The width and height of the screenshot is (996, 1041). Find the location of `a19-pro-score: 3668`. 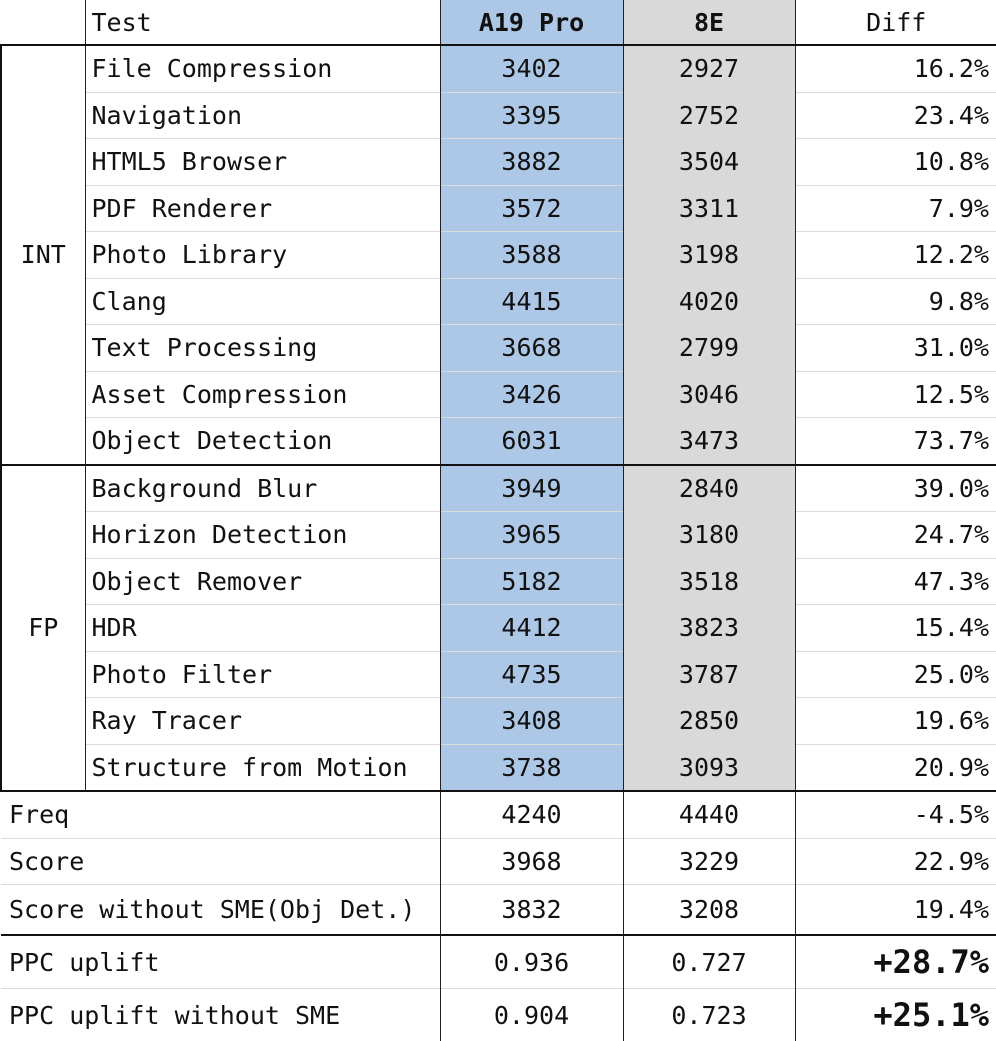

a19-pro-score: 3668 is located at coordinates (531, 348).